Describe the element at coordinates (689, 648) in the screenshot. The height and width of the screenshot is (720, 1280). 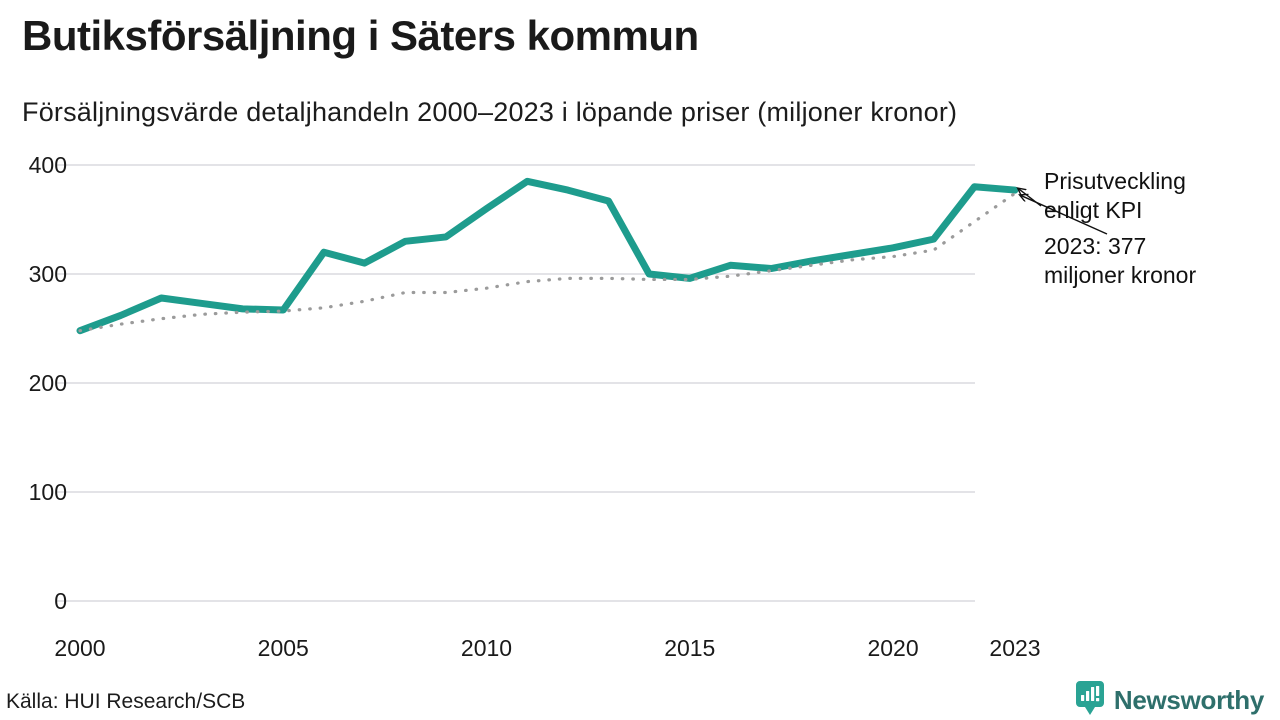
I see `x-tick-label: 2015` at that location.